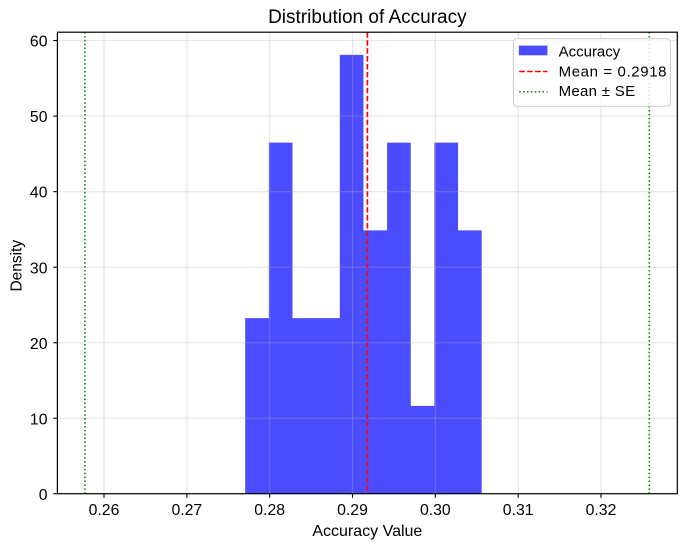  Describe the element at coordinates (39, 42) in the screenshot. I see `svg-text: 60` at that location.